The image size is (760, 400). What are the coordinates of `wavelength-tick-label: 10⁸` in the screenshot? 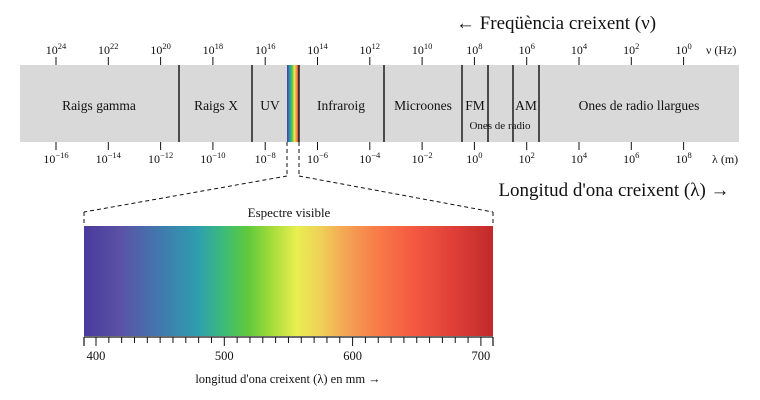 It's located at (683, 158).